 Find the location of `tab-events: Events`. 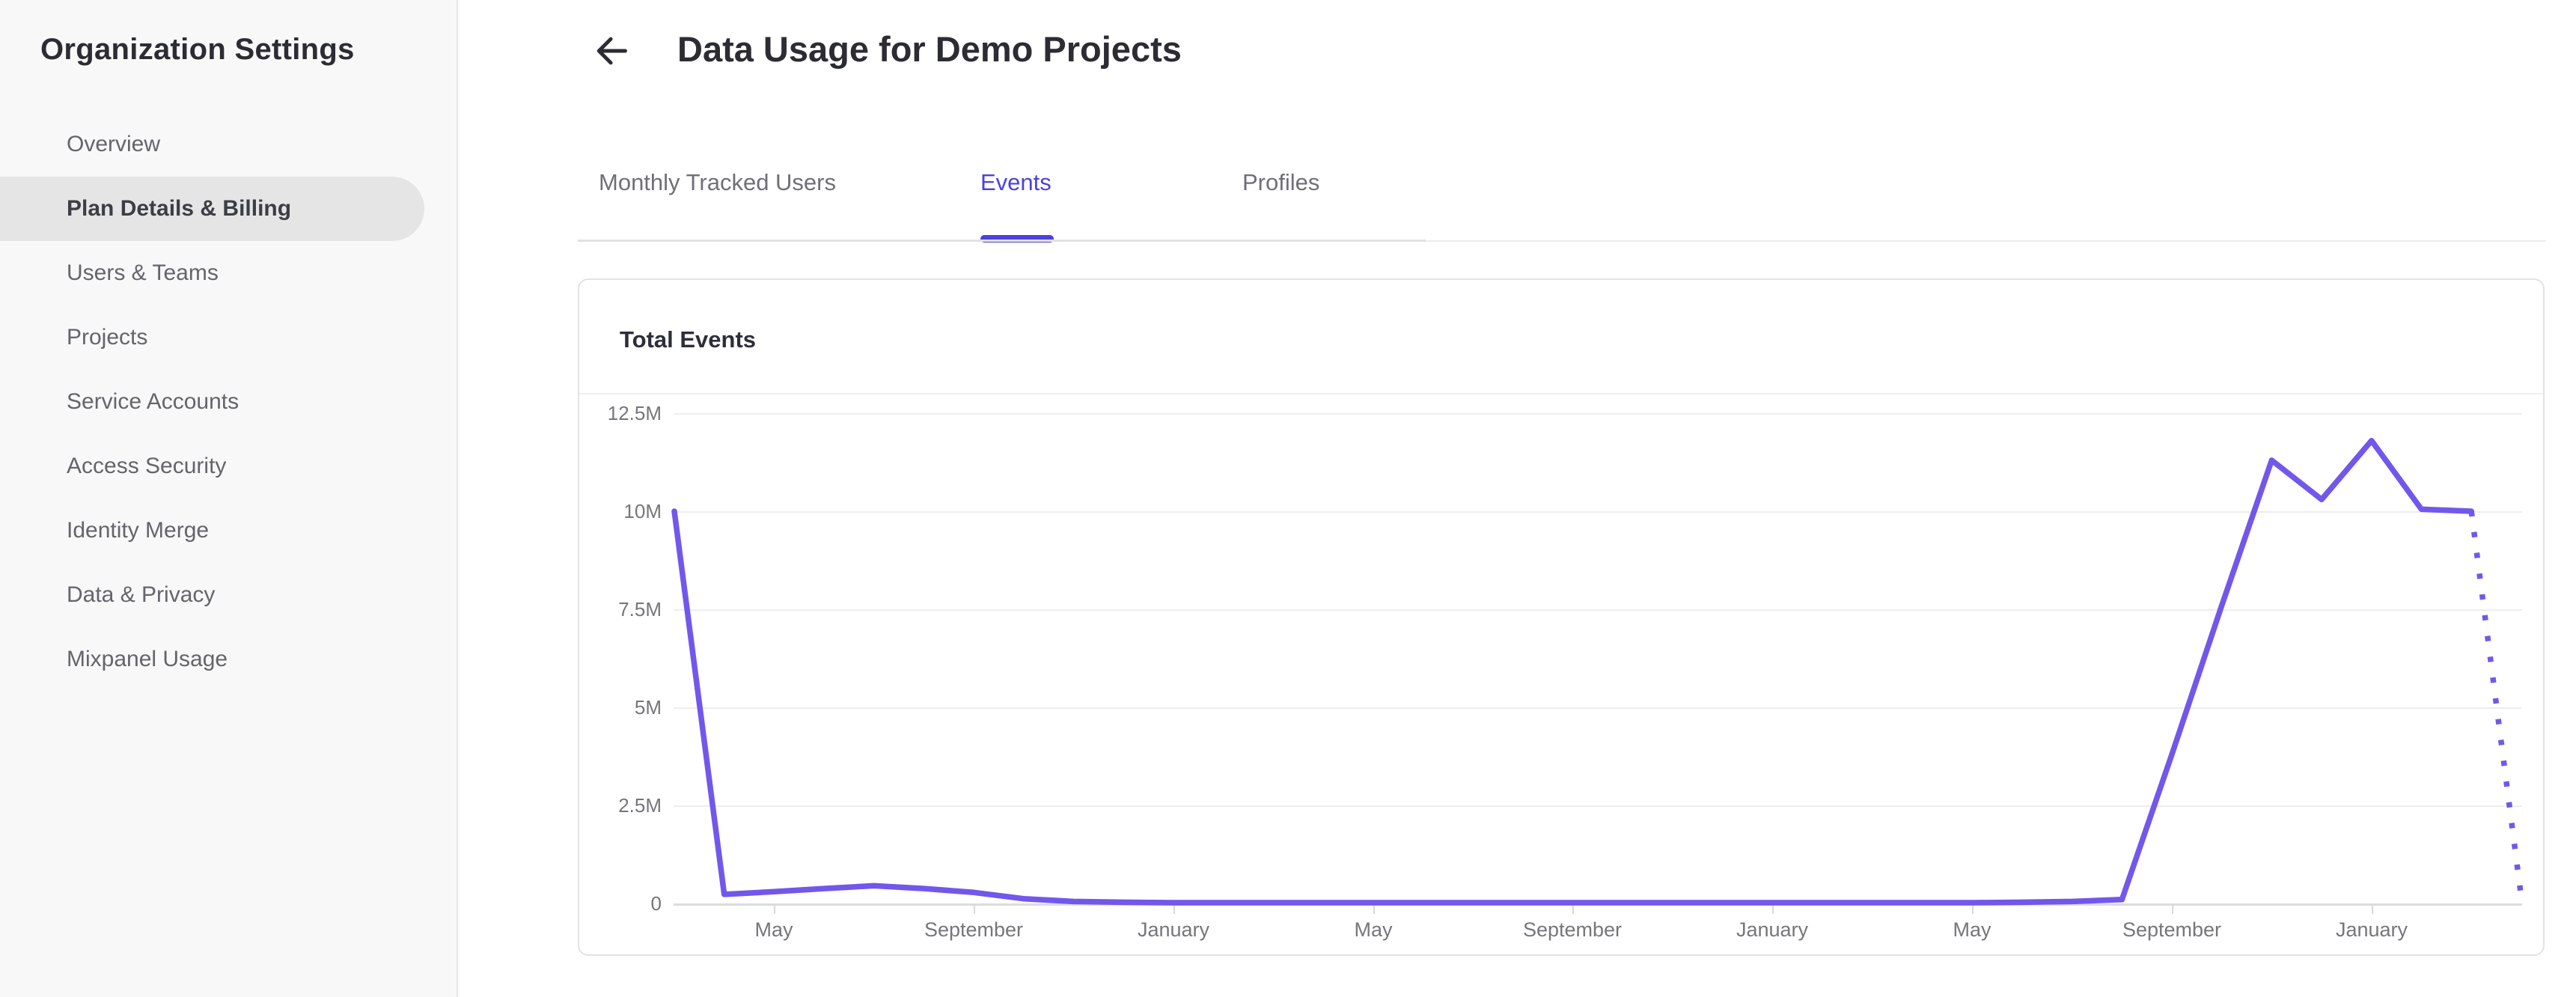

tab-events: Events is located at coordinates (1016, 182).